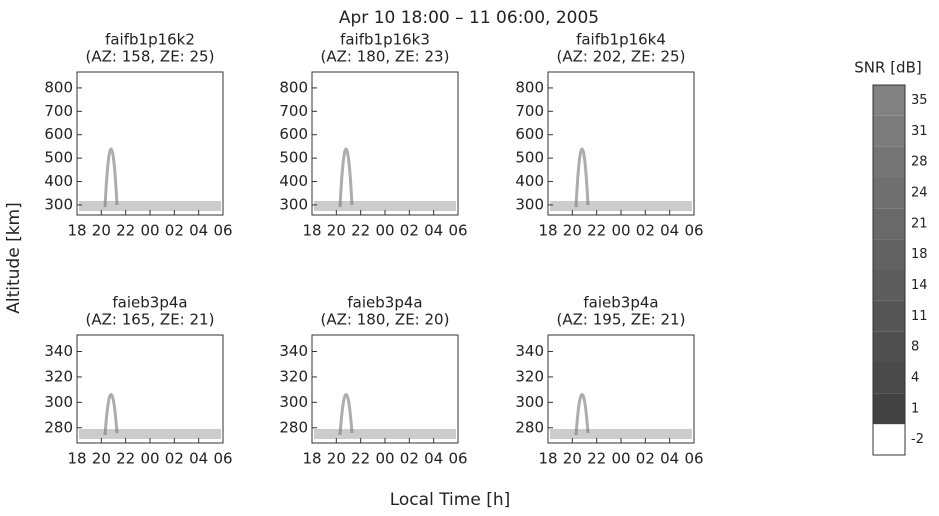 Image resolution: width=939 pixels, height=516 pixels. Describe the element at coordinates (450, 500) in the screenshot. I see `x-axis-label: Local Time [h]` at that location.